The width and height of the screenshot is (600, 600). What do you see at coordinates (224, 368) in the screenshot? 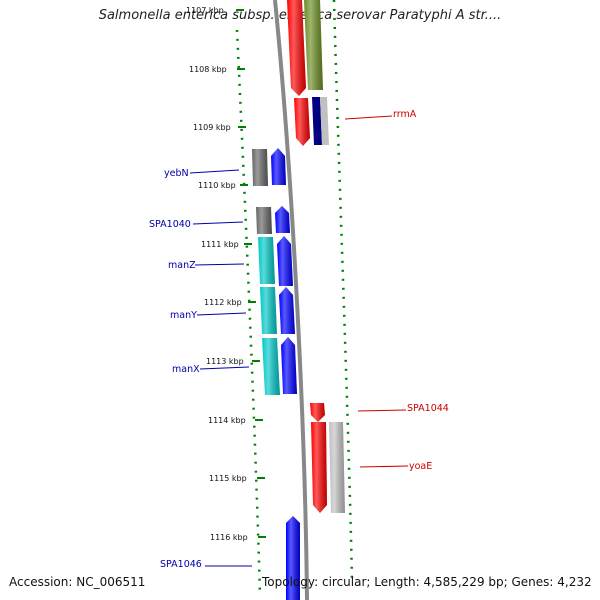
I see `leader-manX` at bounding box center [224, 368].